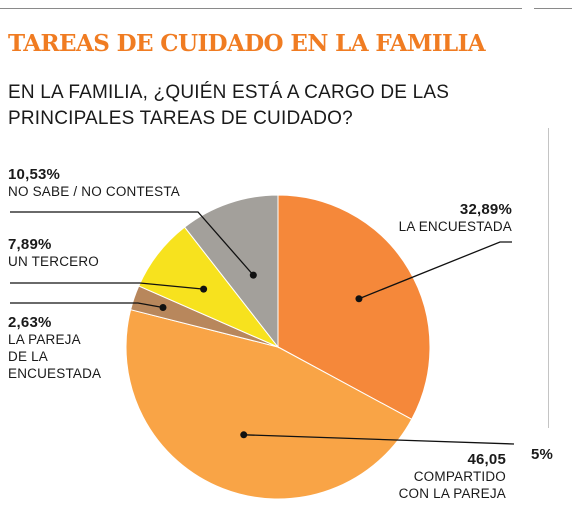 Image resolution: width=572 pixels, height=514 pixels. I want to click on pie-slice-la_encuestada, so click(354, 307).